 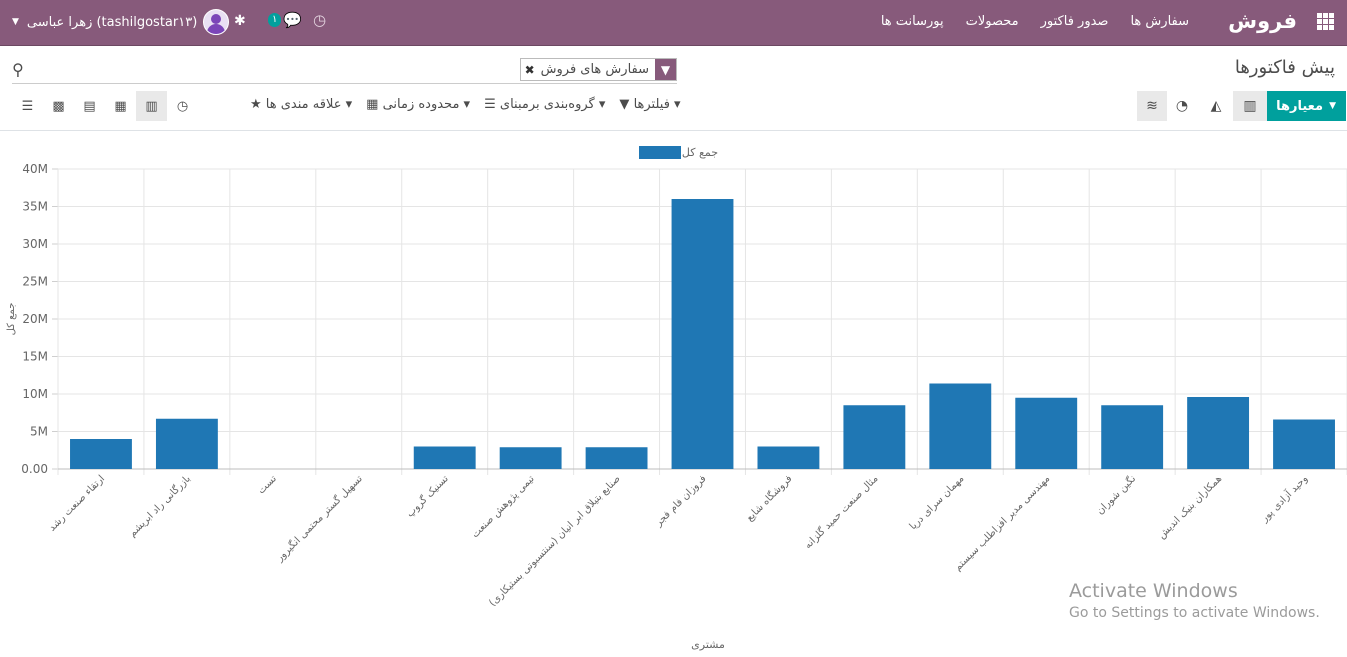 What do you see at coordinates (319, 518) in the screenshot?
I see `x-tick-label: تسهیل گستر محتمی انگیرور` at bounding box center [319, 518].